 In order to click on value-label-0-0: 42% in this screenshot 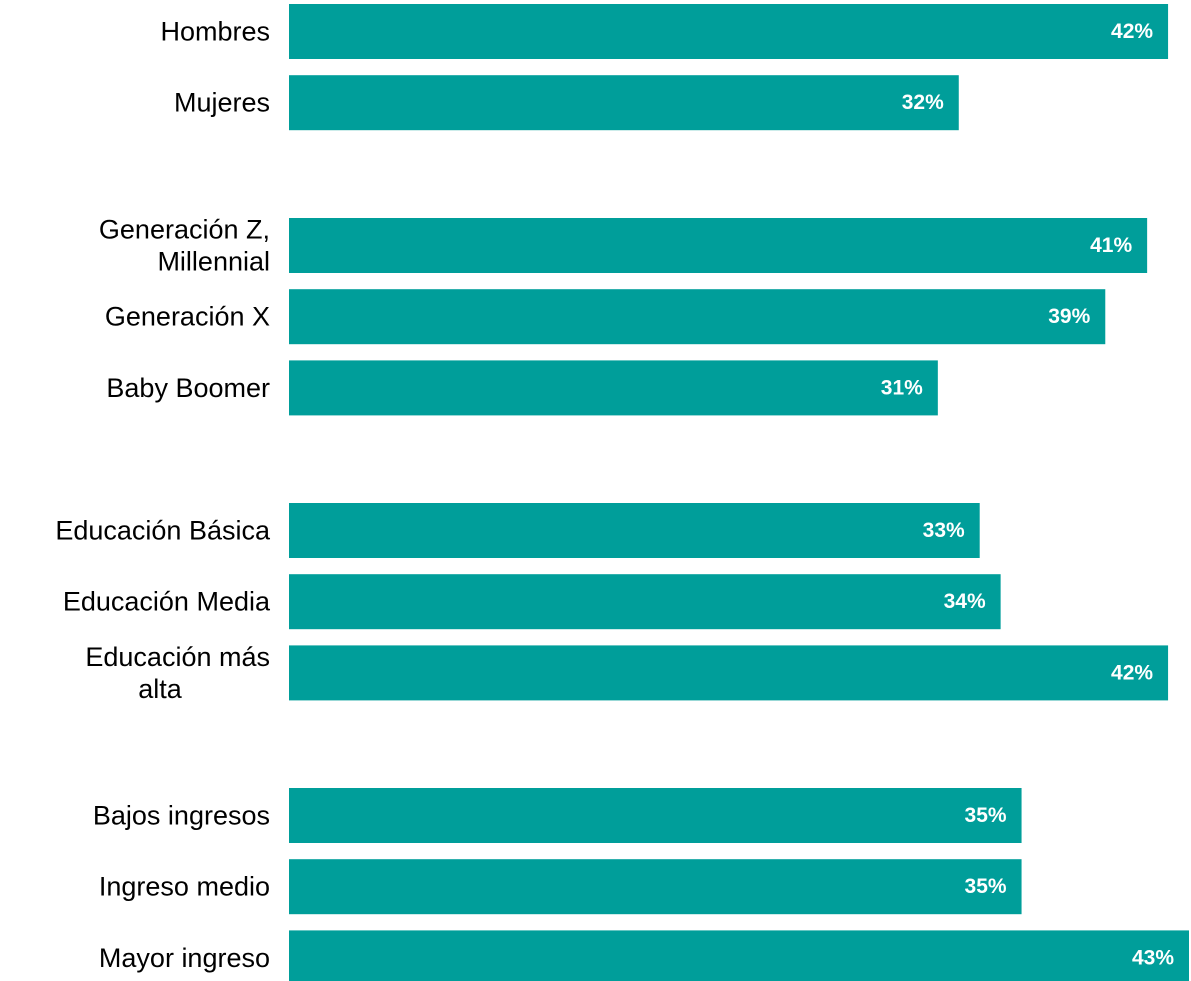, I will do `click(1132, 31)`.